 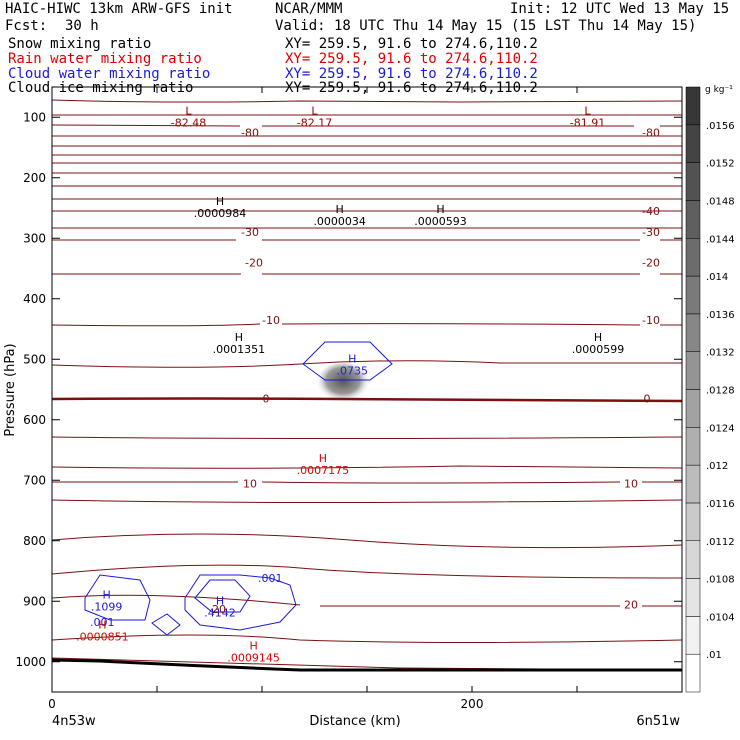 What do you see at coordinates (253, 658) in the screenshot?
I see `extremum-value: .0009145` at bounding box center [253, 658].